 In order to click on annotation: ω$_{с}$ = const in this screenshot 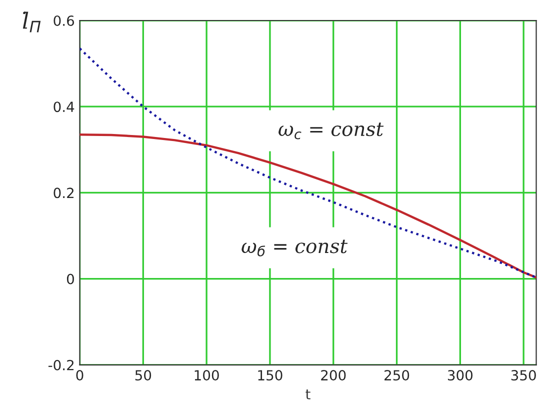, I will do `click(331, 131)`.